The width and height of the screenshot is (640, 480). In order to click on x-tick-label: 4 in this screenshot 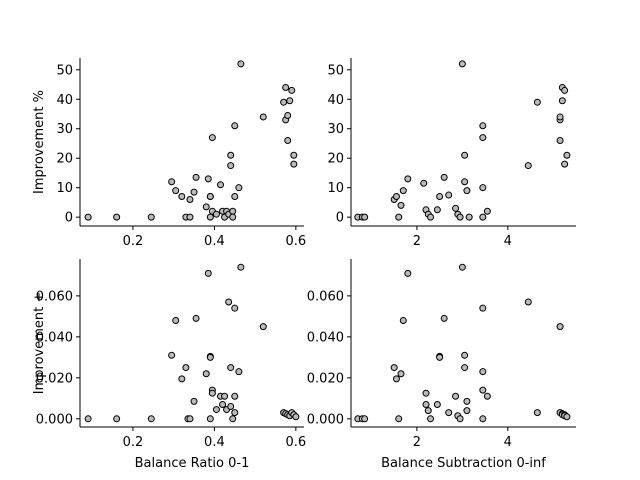, I will do `click(508, 241)`.